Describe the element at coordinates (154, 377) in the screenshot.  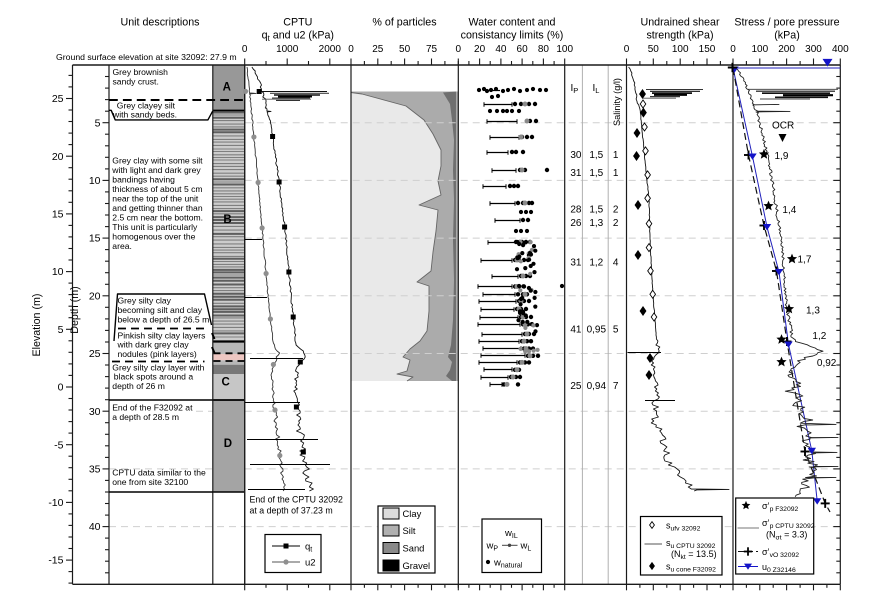
I see `svg-text: black spots around a` at that location.